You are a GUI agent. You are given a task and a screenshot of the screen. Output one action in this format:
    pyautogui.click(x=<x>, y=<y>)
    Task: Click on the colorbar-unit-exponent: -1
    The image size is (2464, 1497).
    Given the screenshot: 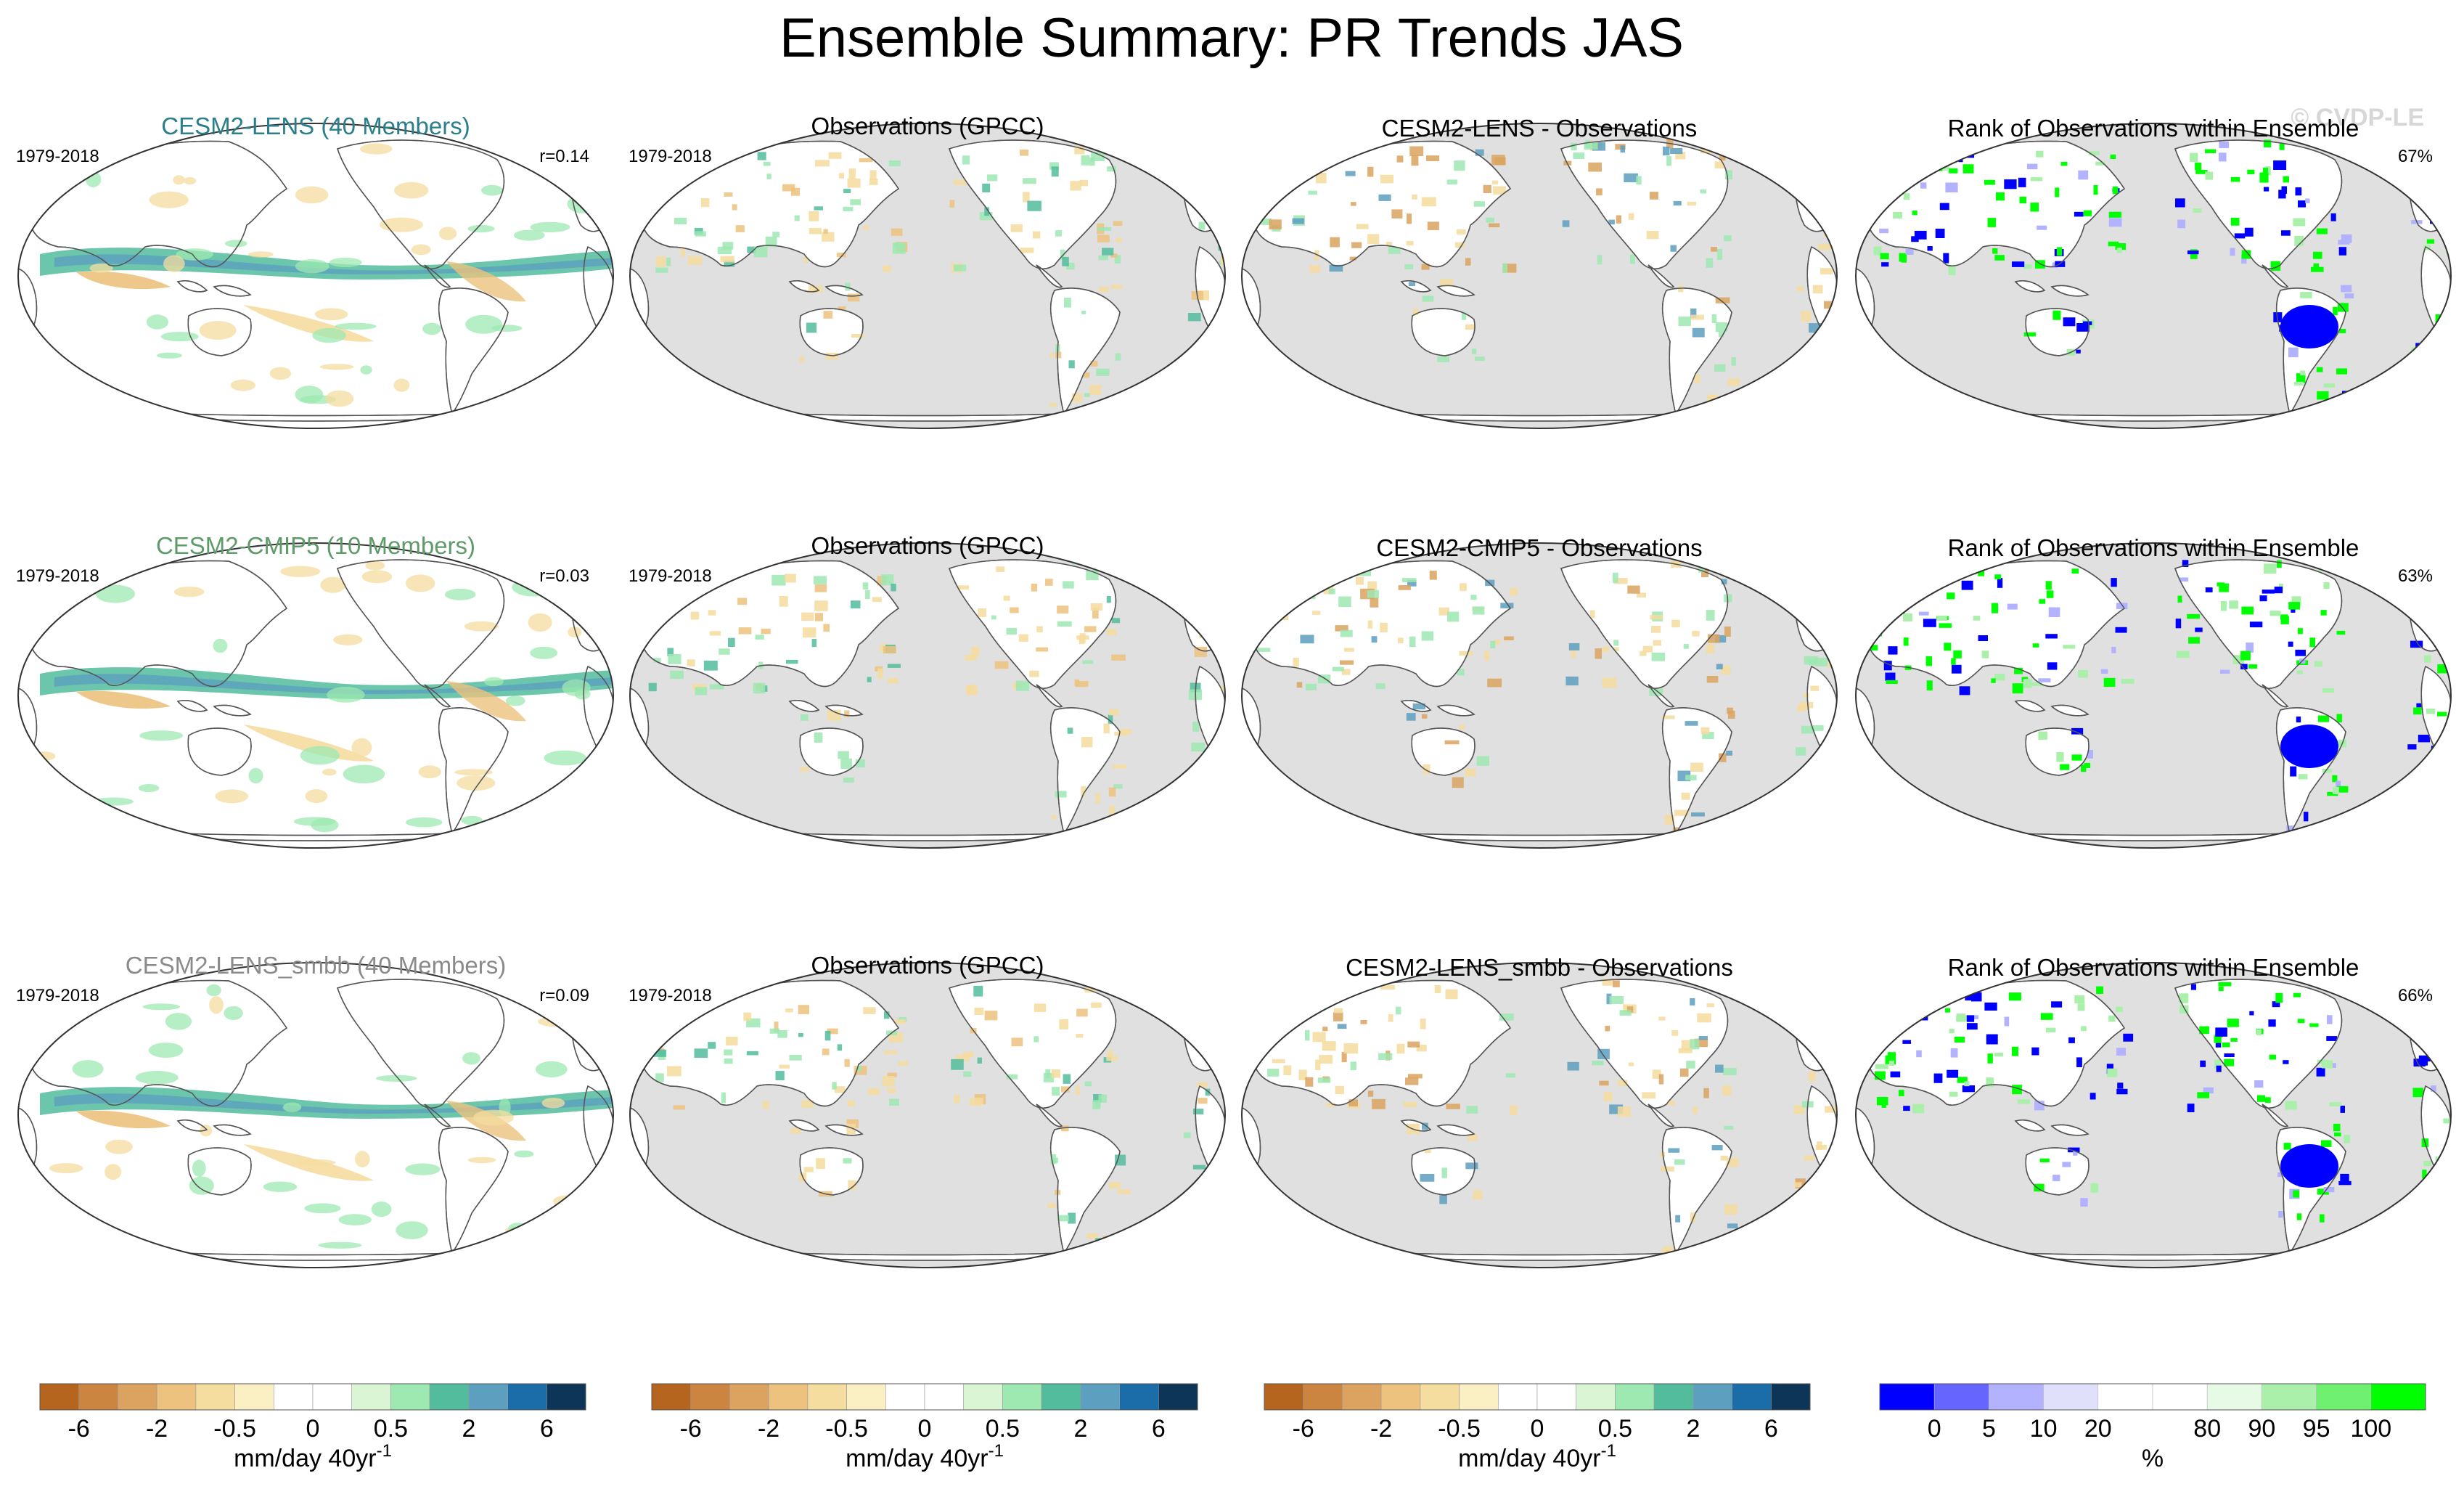 What is the action you would take?
    pyautogui.click(x=385, y=1451)
    